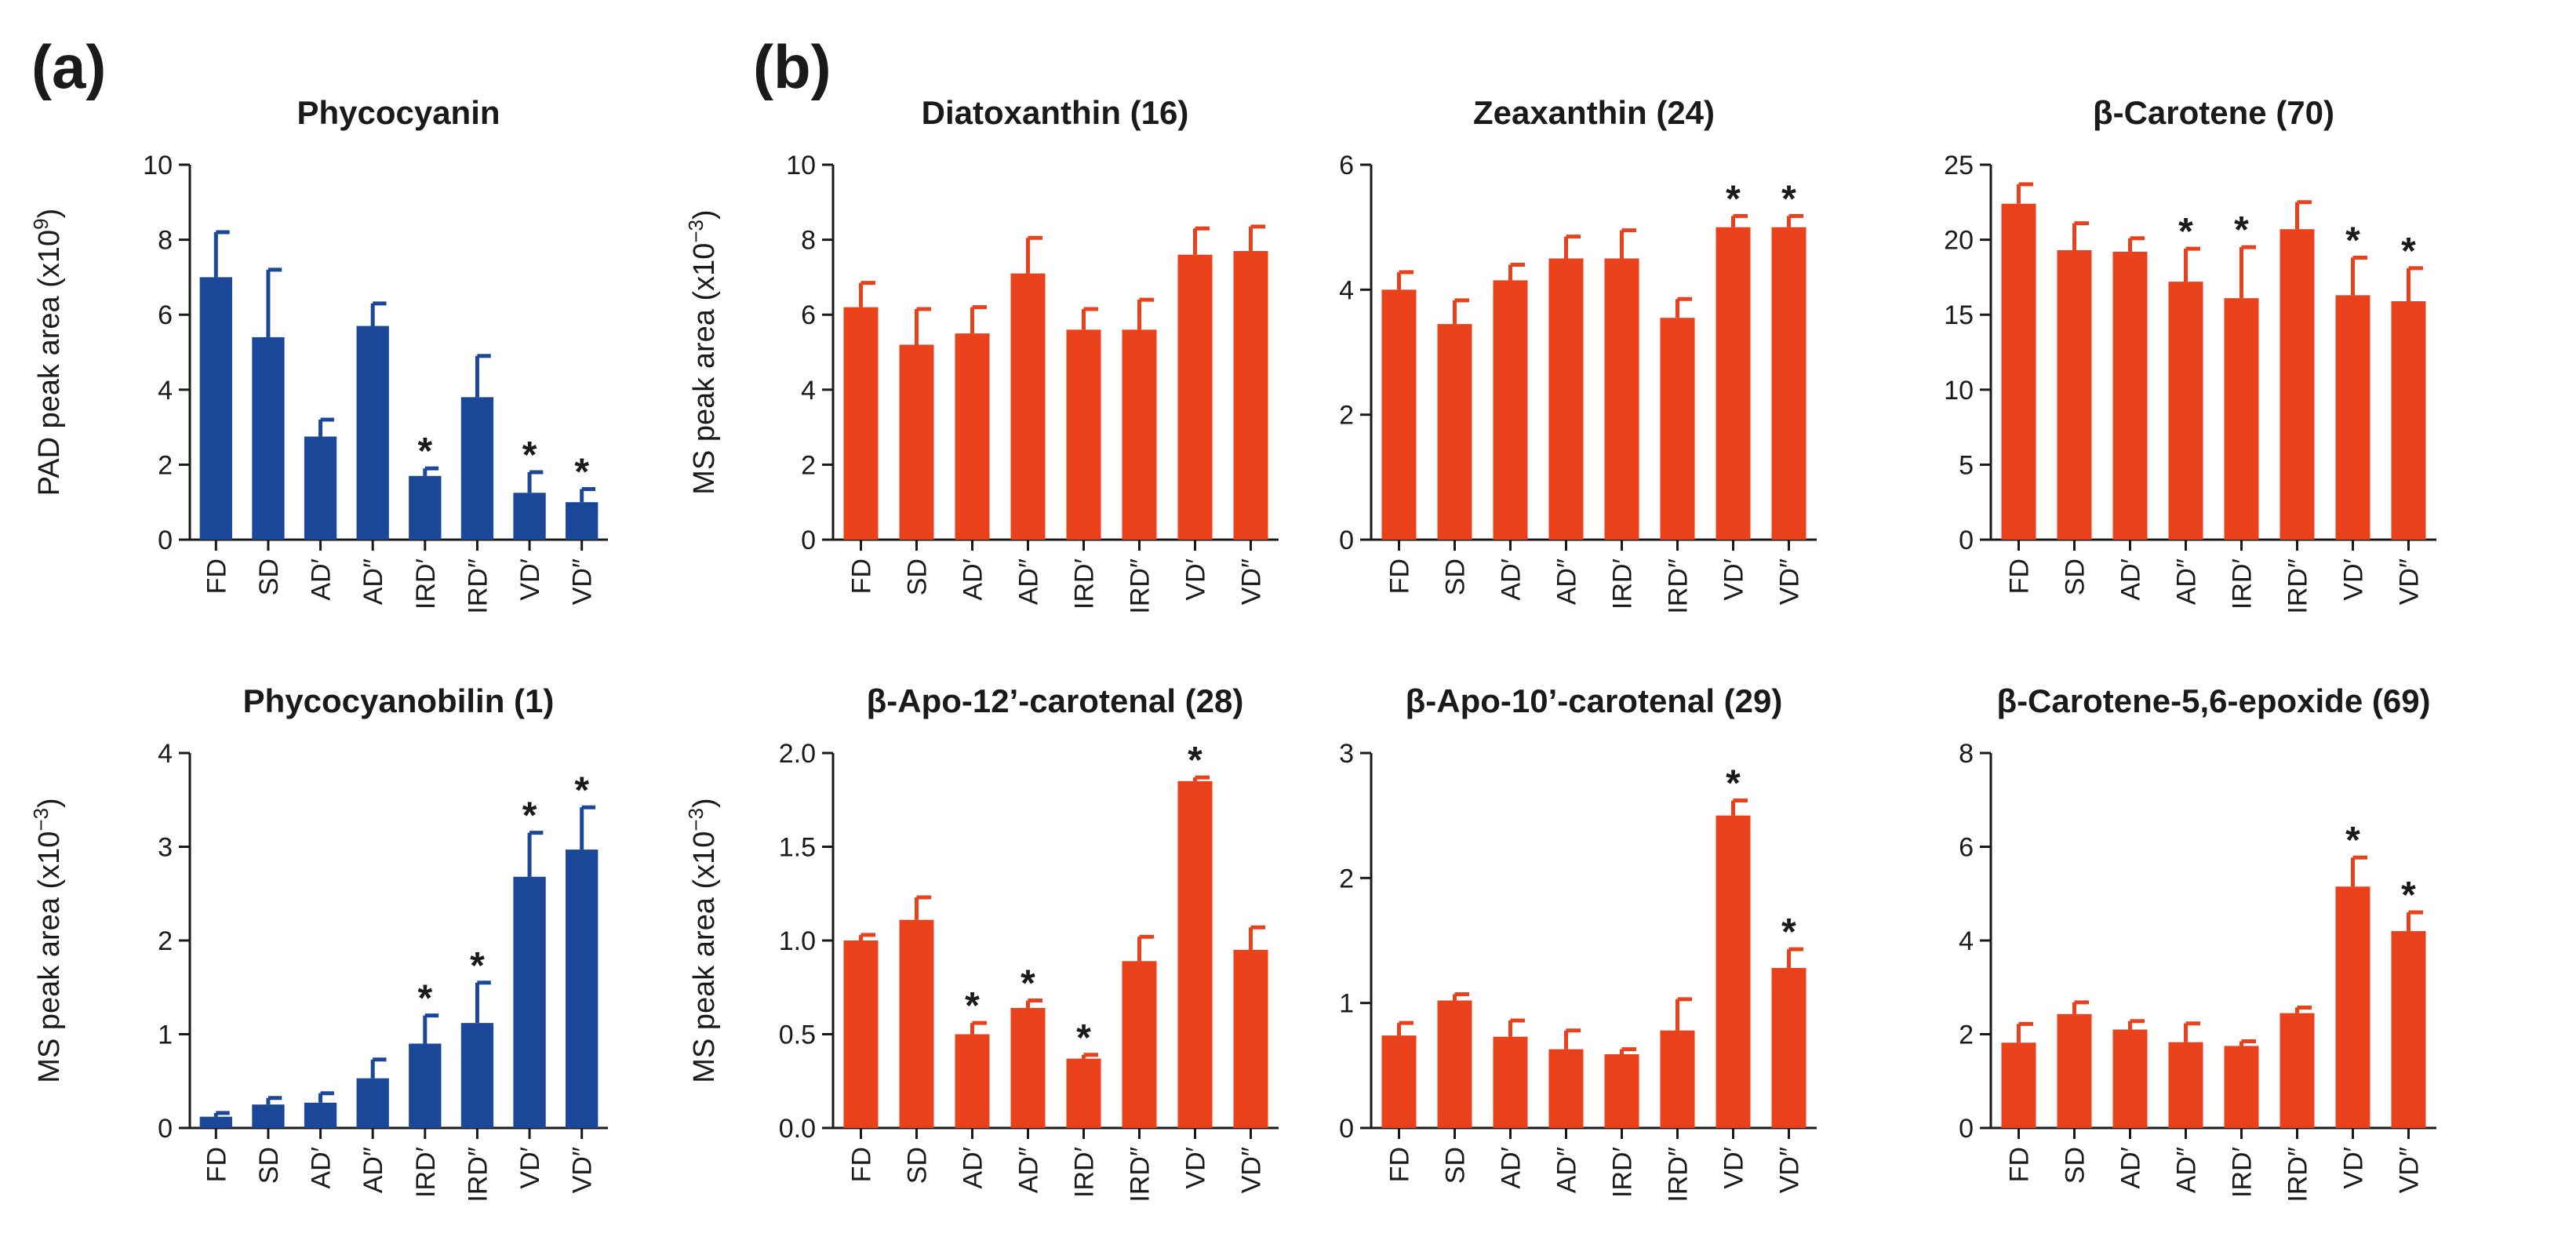 This screenshot has width=2576, height=1237. I want to click on y-axis-label-exponent: −3, so click(696, 819).